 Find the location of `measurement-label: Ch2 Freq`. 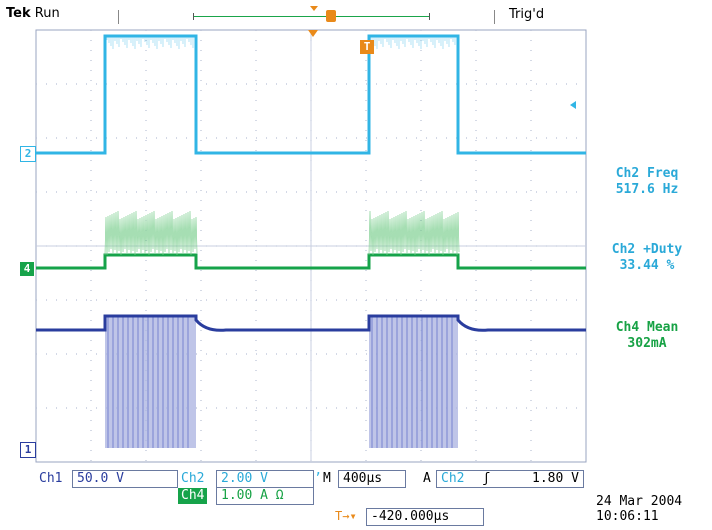

measurement-label: Ch2 Freq is located at coordinates (647, 173).